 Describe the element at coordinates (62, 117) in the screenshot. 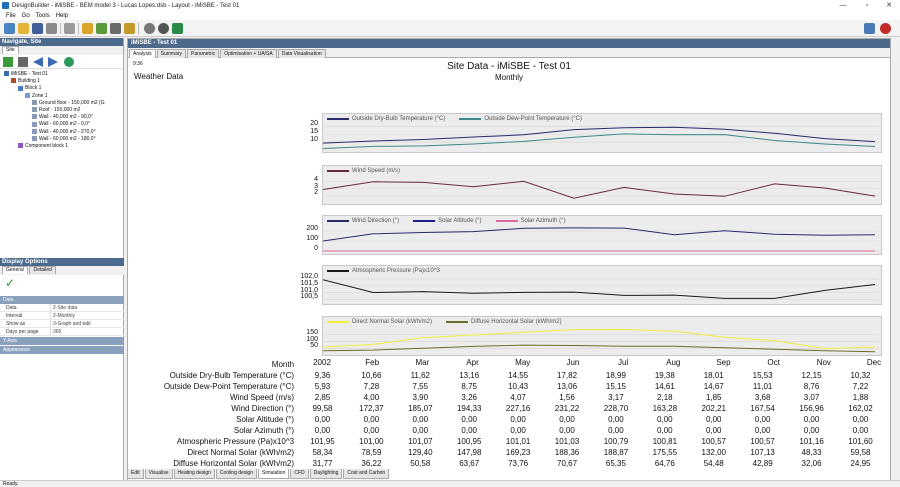

I see `tree-item: Wall - 40,000 m2 - 90,0°` at that location.